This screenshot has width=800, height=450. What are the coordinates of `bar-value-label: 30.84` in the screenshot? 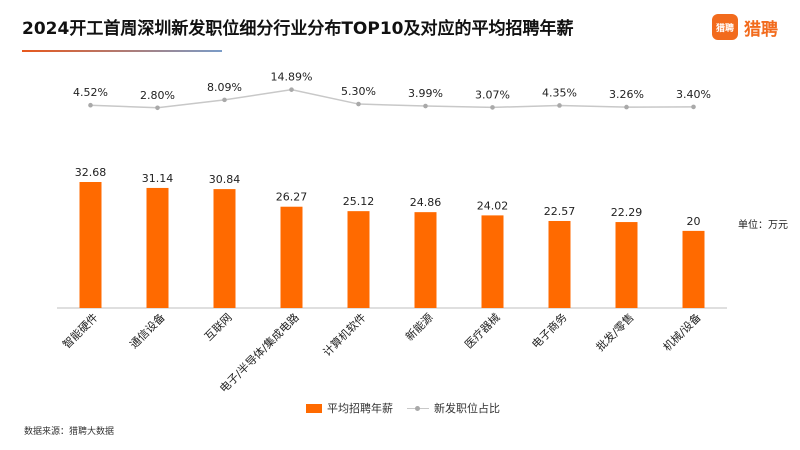 It's located at (225, 179).